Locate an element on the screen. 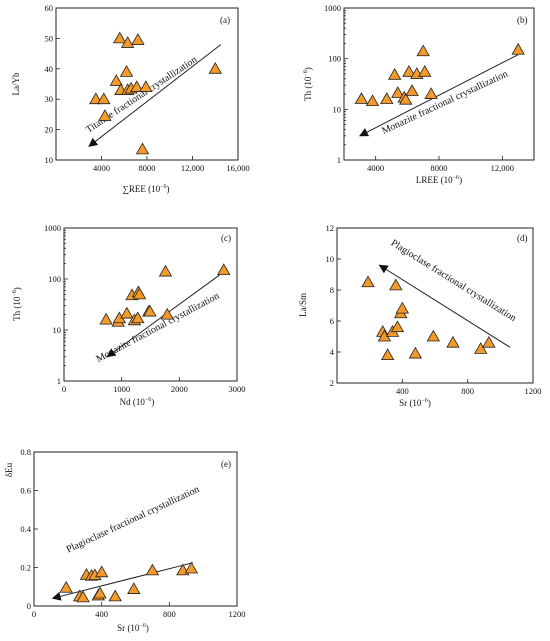 This screenshot has height=641, width=550. panel-d-x-axis-label-main: Sr is located at coordinates (403, 403).